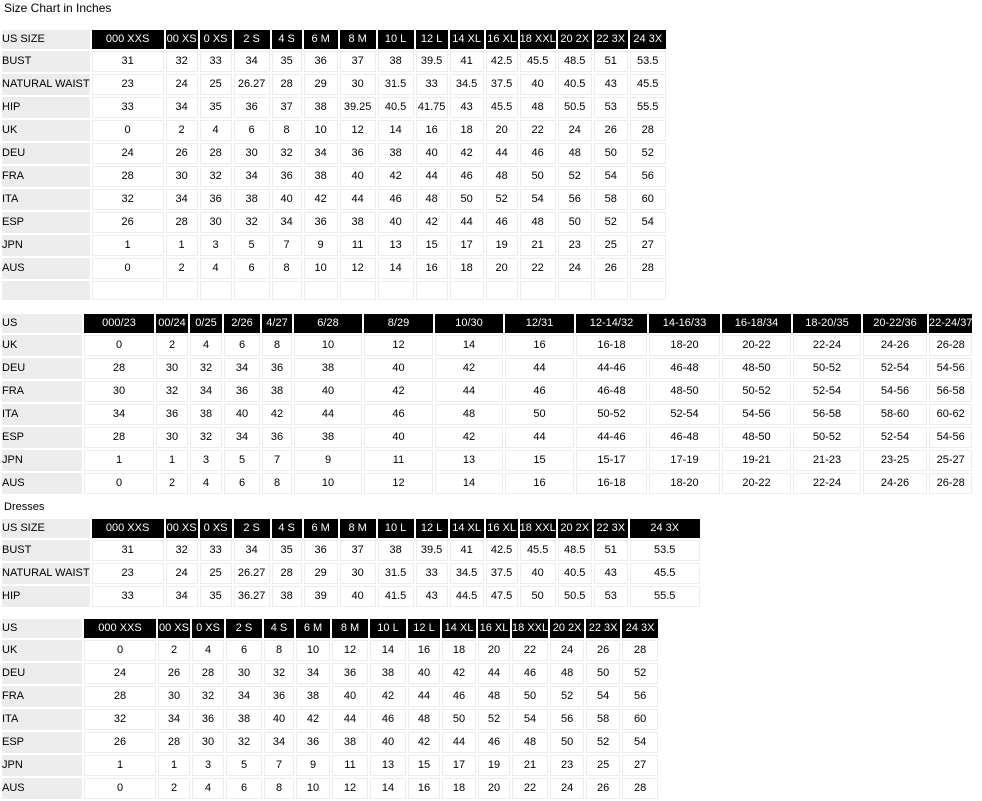 This screenshot has width=982, height=801. Describe the element at coordinates (574, 130) in the screenshot. I see `cell: 24` at that location.